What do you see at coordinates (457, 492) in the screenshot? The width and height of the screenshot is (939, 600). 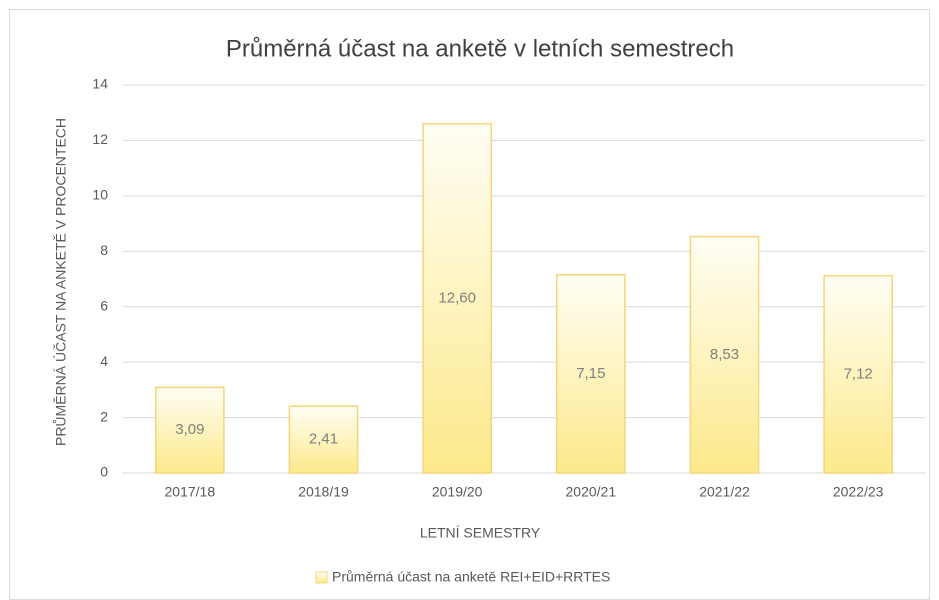 I see `x-tick-label: 2019/20` at bounding box center [457, 492].